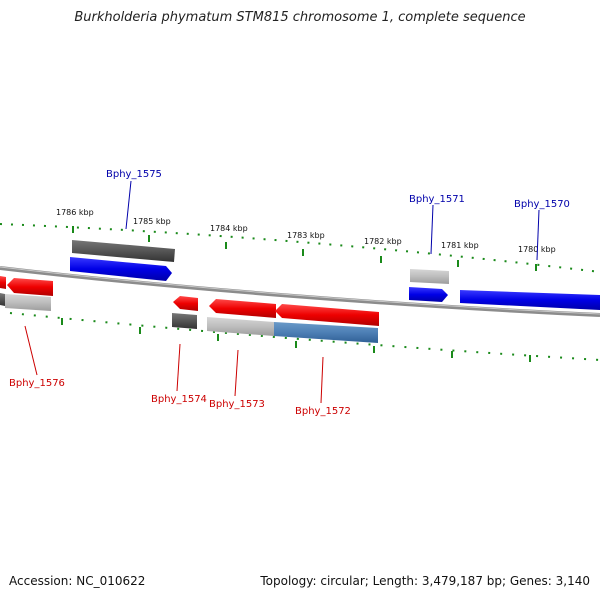 This screenshot has width=600, height=600. I want to click on gene-label-bphy-1571: Bphy_1571, so click(437, 199).